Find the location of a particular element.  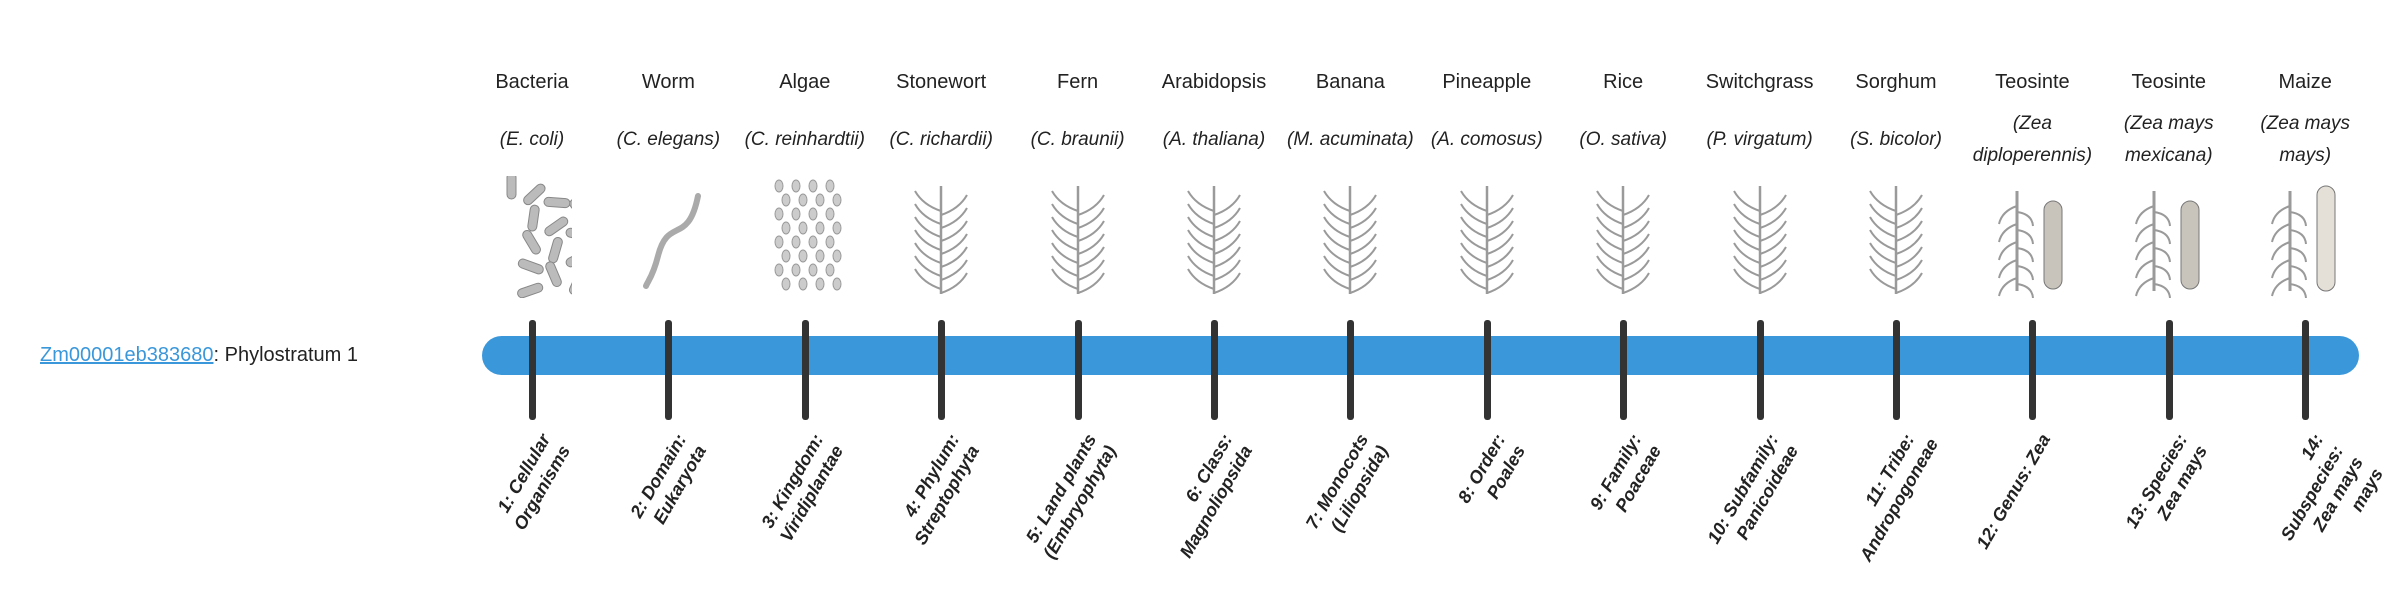

organism-scientific-name: (S. bicolor) is located at coordinates (1896, 139).